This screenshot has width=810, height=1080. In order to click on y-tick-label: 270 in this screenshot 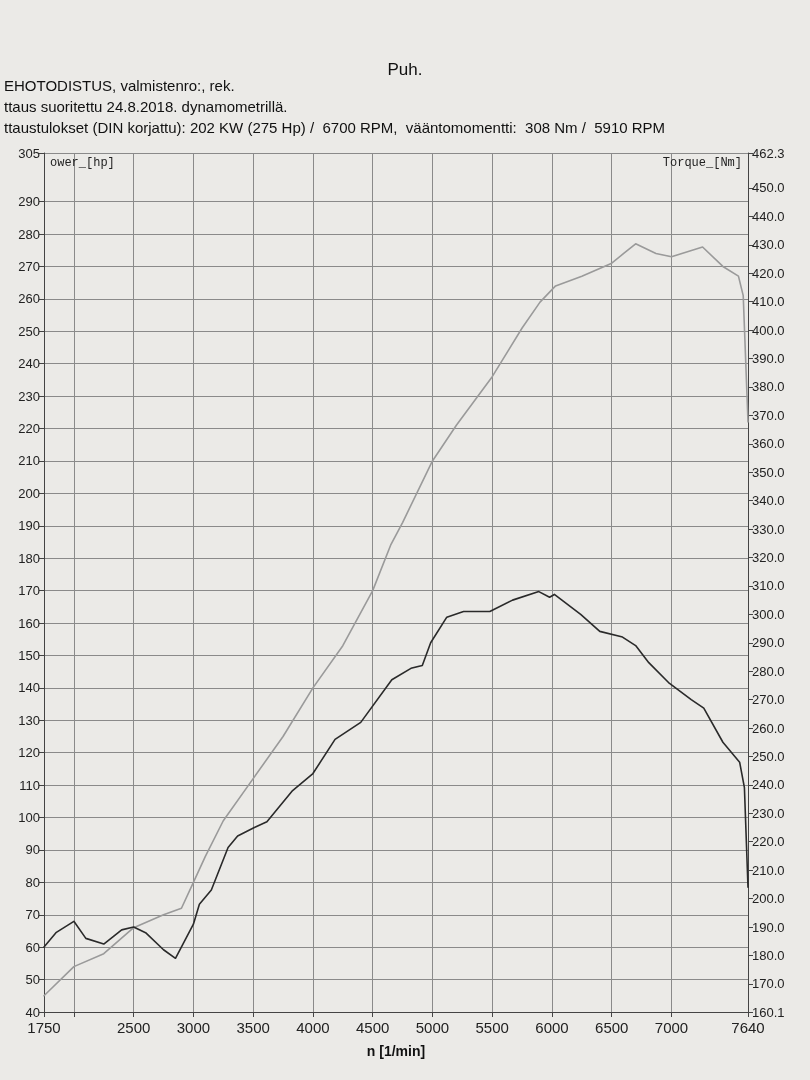, I will do `click(29, 266)`.